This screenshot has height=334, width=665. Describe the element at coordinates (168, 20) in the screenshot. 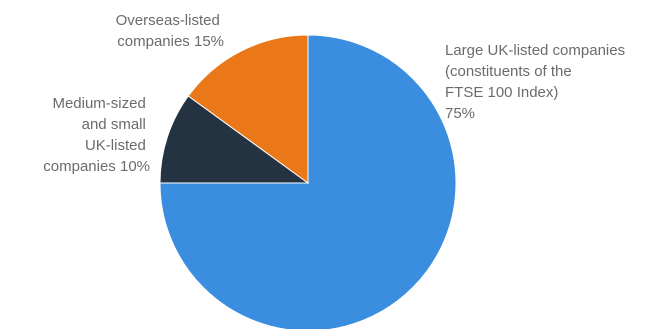

I see `label-overseas-line-1: Overseas-listed` at that location.